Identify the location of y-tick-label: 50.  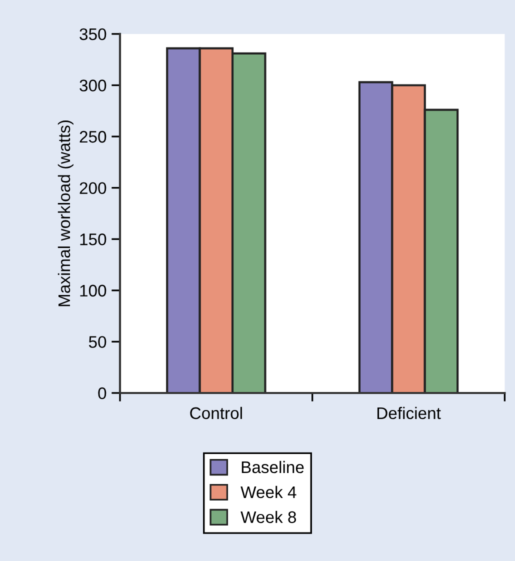
(97, 342).